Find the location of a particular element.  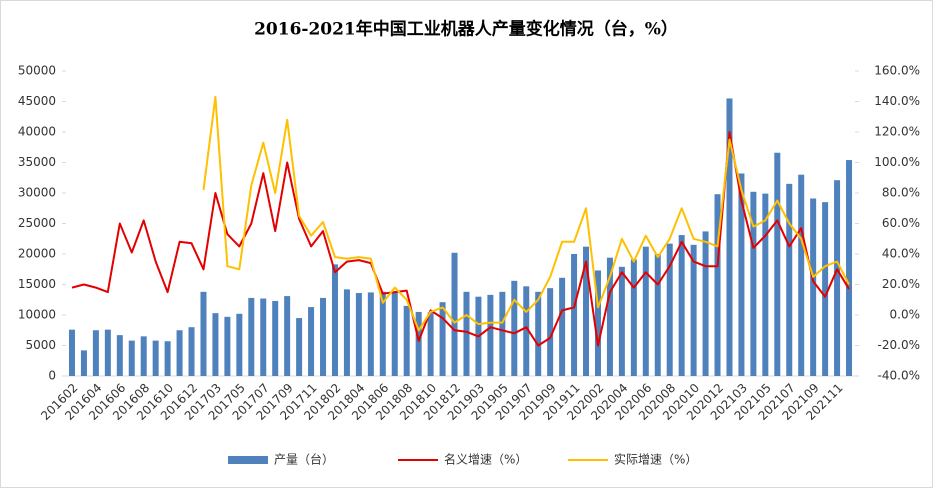

y-tick-label: 10000 is located at coordinates (37, 315).